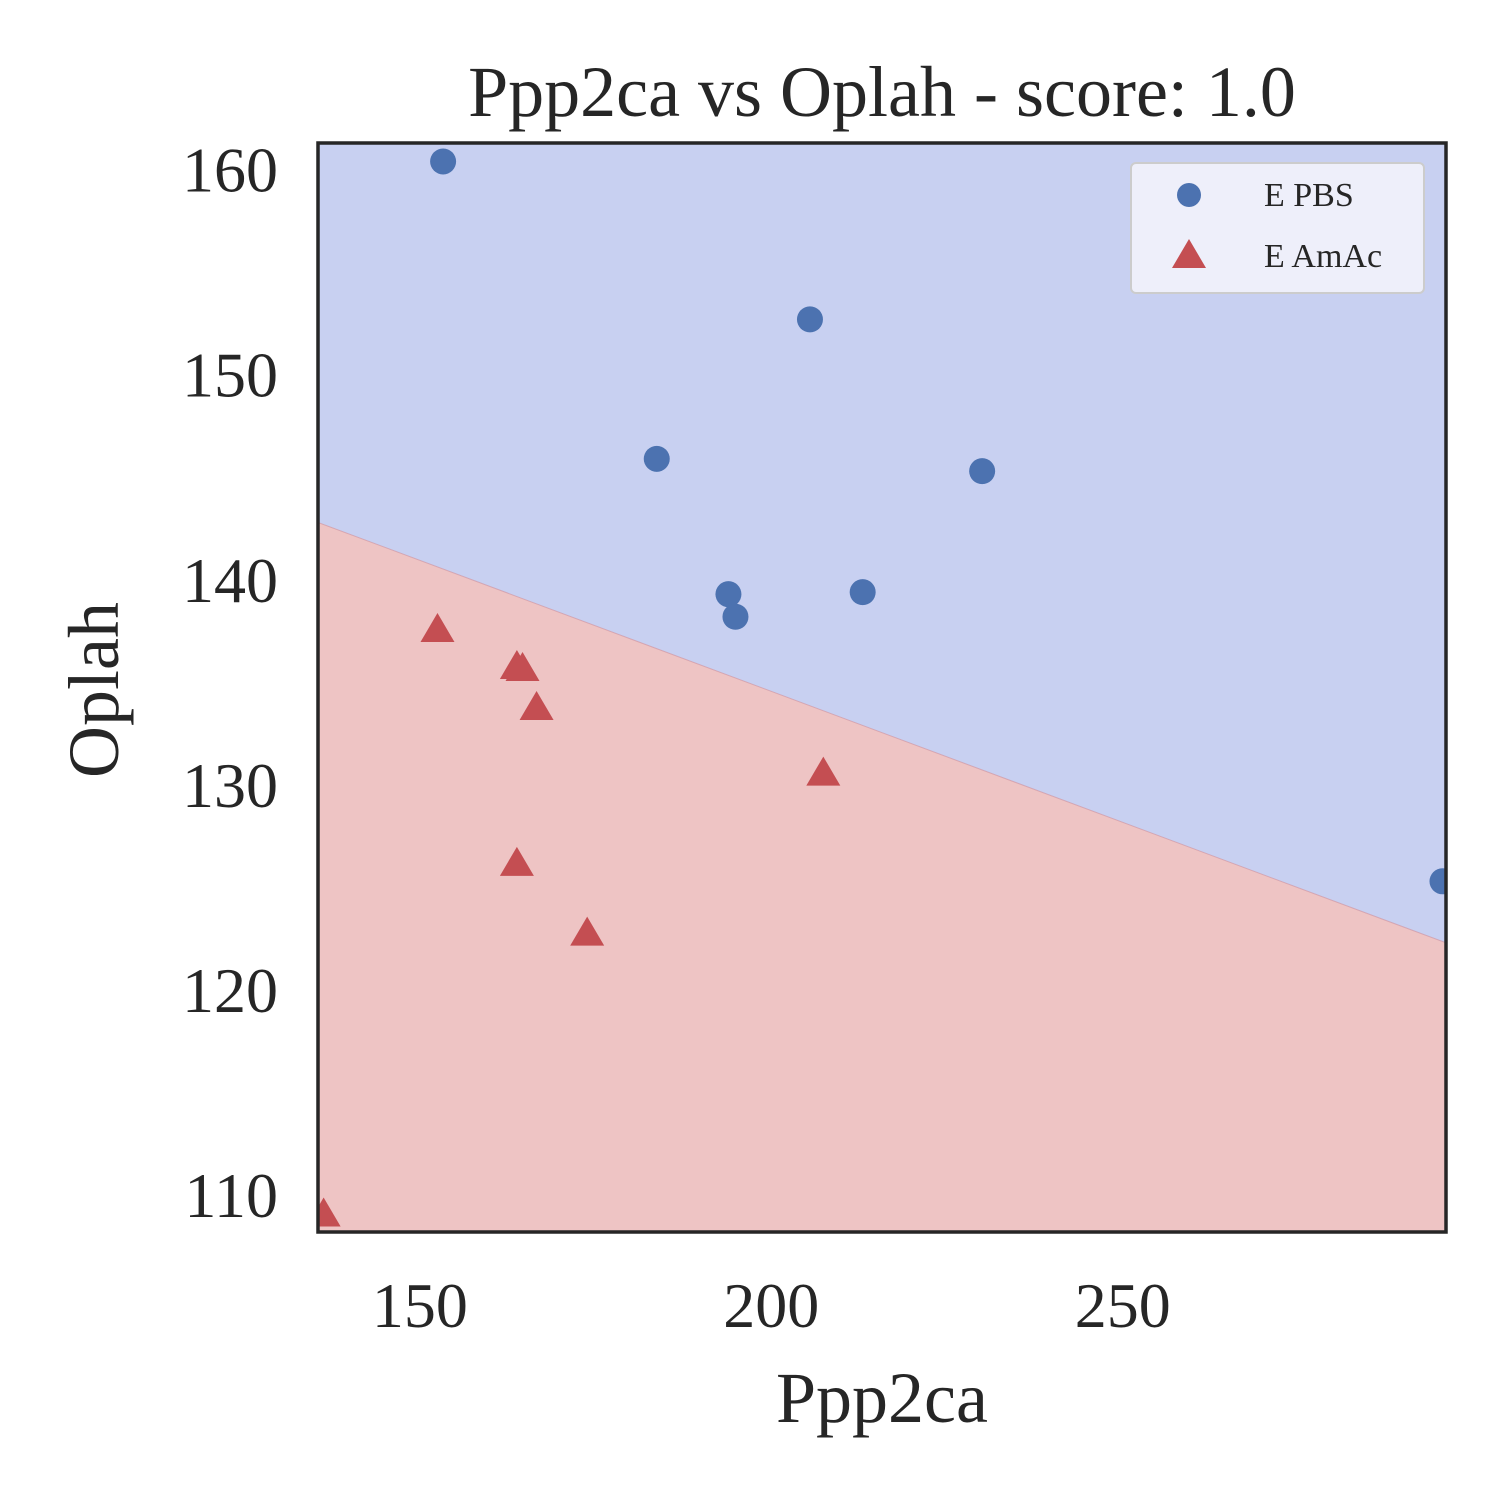  Describe the element at coordinates (230, 580) in the screenshot. I see `y-tick-label: 140` at that location.